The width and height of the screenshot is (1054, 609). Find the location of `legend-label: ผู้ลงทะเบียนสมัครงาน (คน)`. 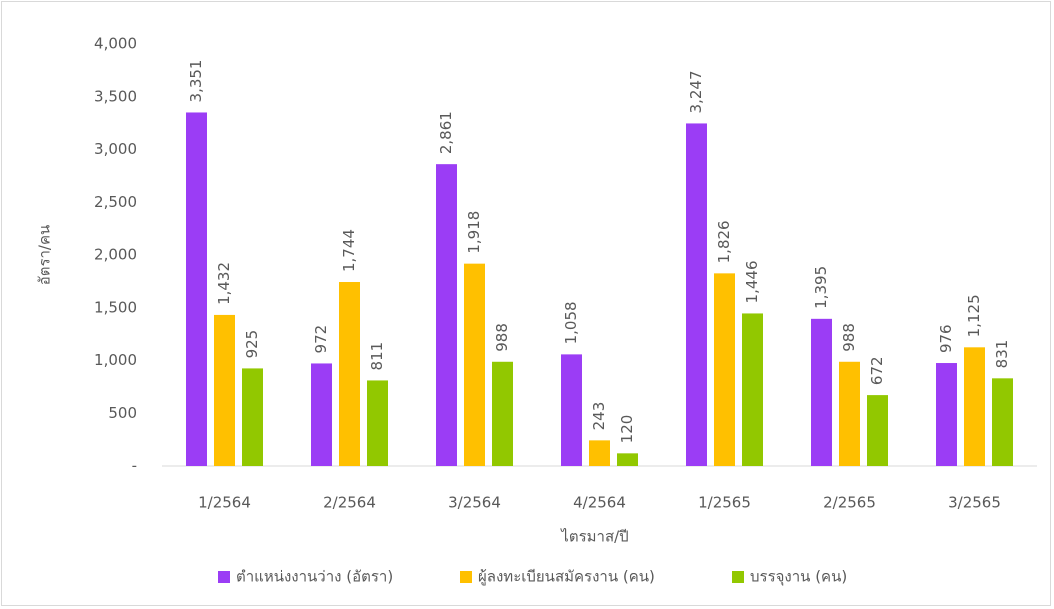

legend-label: ผู้ลงทะเบียนสมัครงาน (คน) is located at coordinates (566, 577).